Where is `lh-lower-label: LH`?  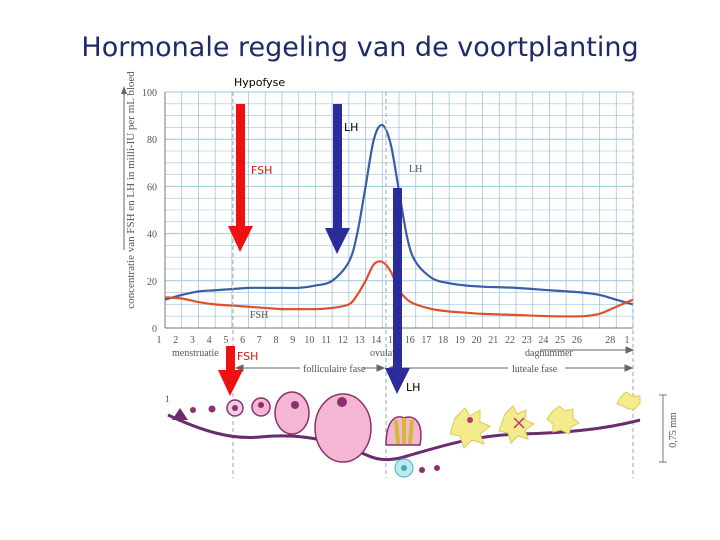
lh-lower-label: LH is located at coordinates (413, 387).